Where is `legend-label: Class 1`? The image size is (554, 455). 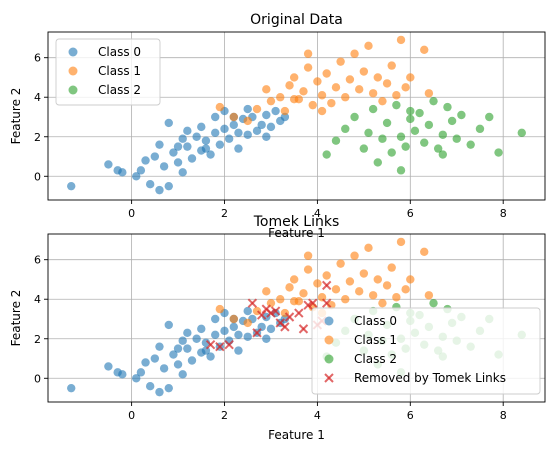 legend-label: Class 1 is located at coordinates (119, 71).